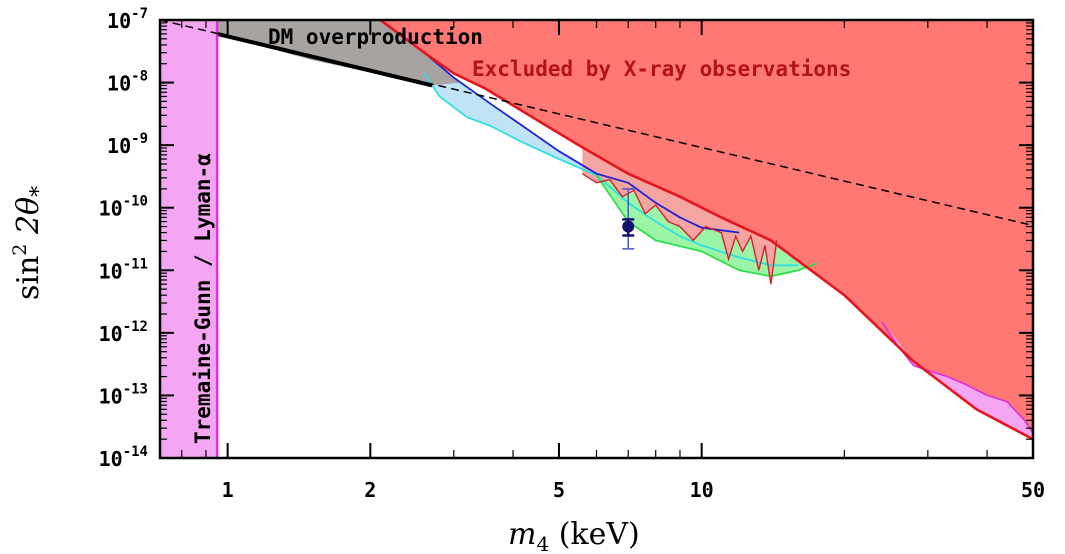 The height and width of the screenshot is (554, 1065). Describe the element at coordinates (228, 490) in the screenshot. I see `x-tick-label: 1` at that location.